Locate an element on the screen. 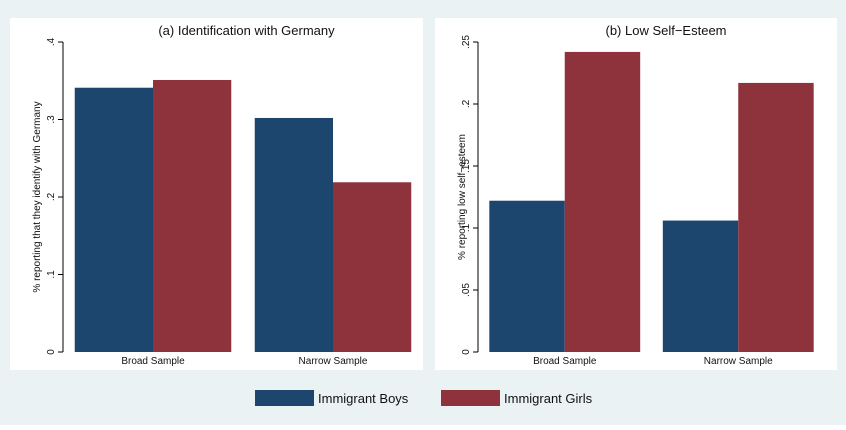  y-tick-label: .05 is located at coordinates (466, 290).